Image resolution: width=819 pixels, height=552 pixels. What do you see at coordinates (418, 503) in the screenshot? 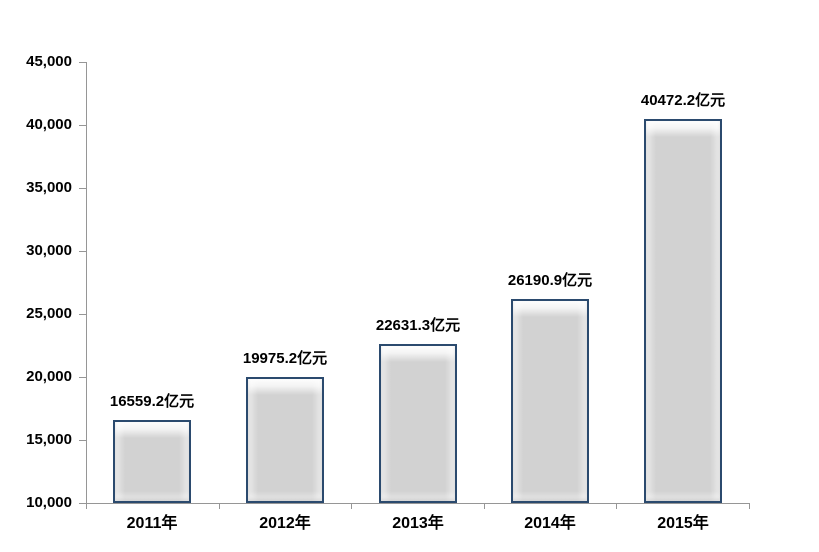
I see `x-axis-line` at bounding box center [418, 503].